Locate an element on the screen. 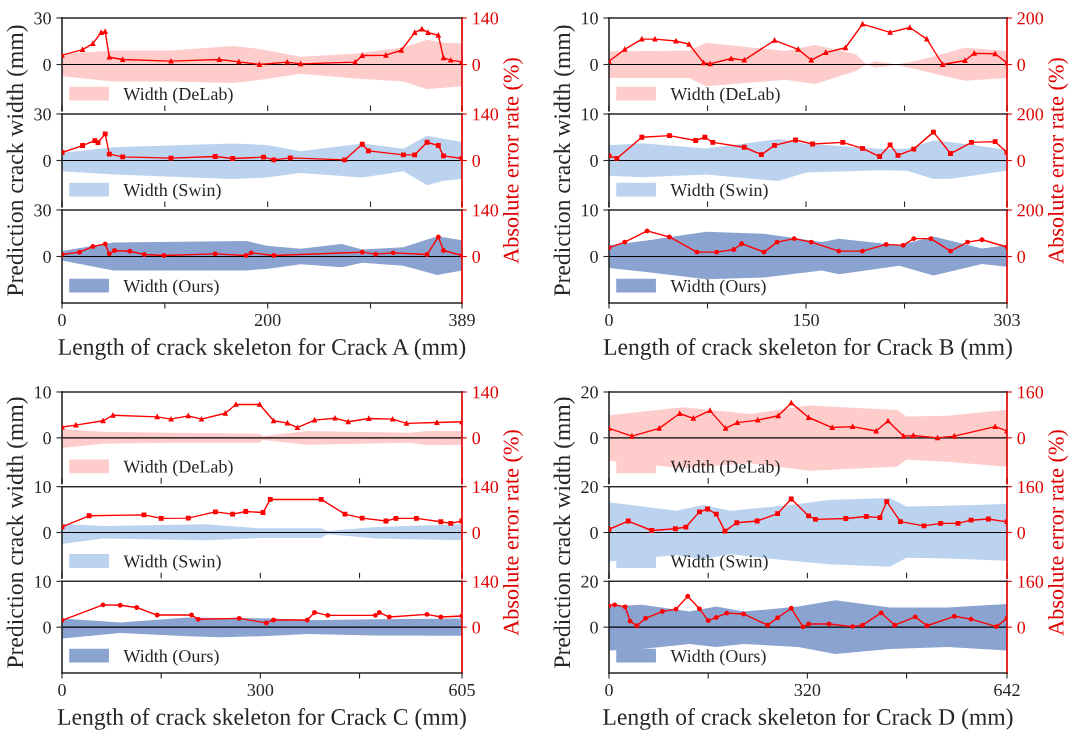 The image size is (1081, 734). x-tick-label: 150 is located at coordinates (806, 320).